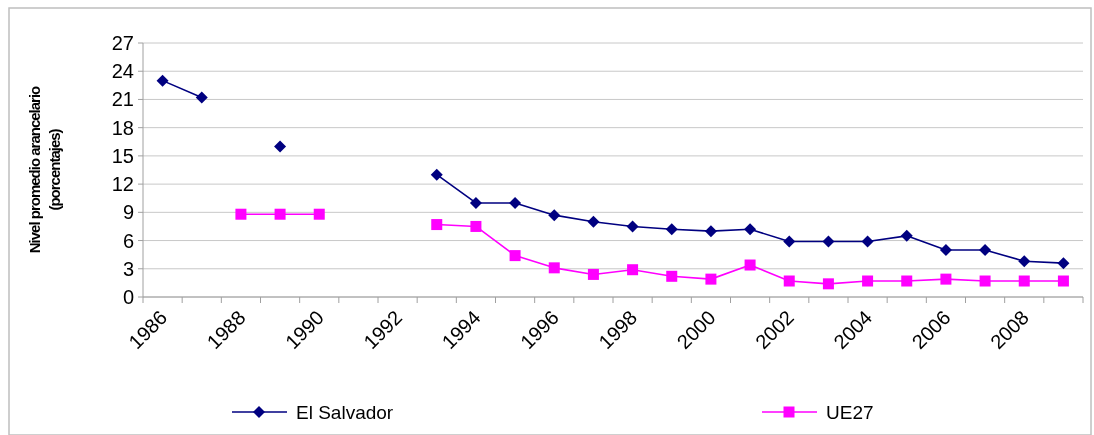  Describe the element at coordinates (128, 297) in the screenshot. I see `y-tick-label: 0` at that location.